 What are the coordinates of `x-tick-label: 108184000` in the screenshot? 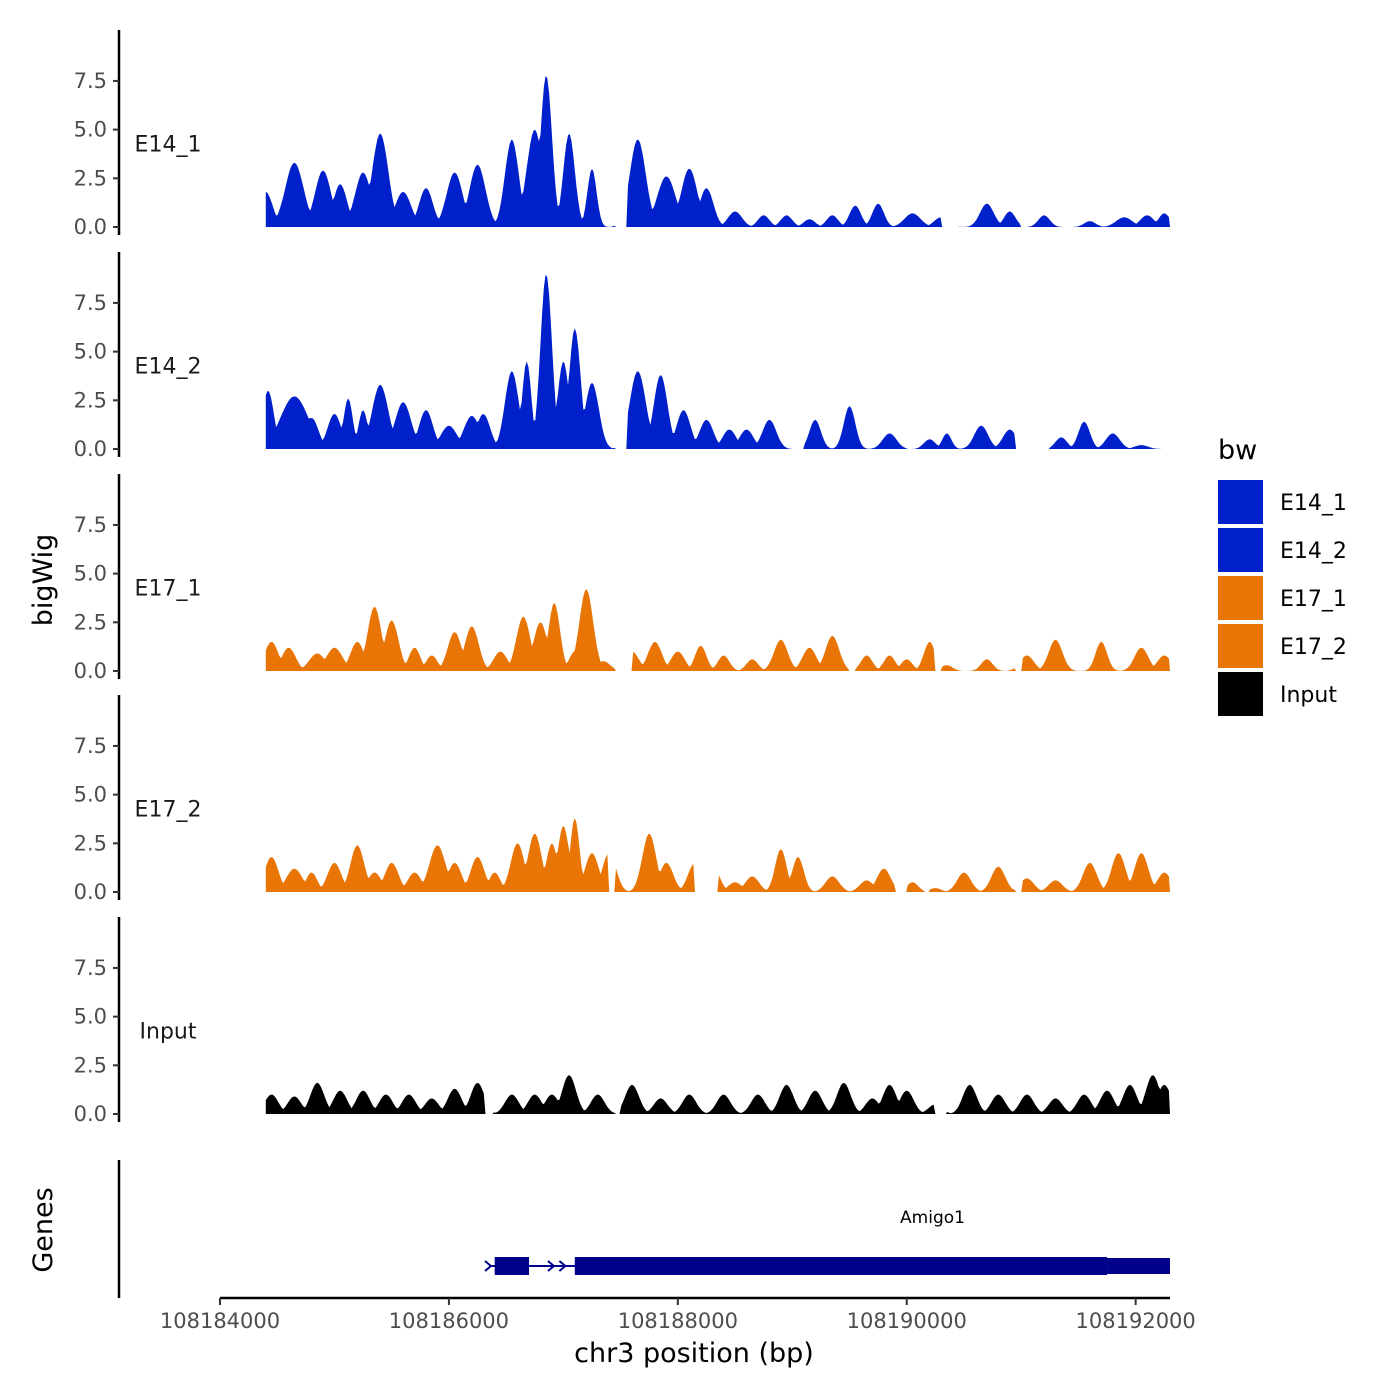 It's located at (220, 1321).